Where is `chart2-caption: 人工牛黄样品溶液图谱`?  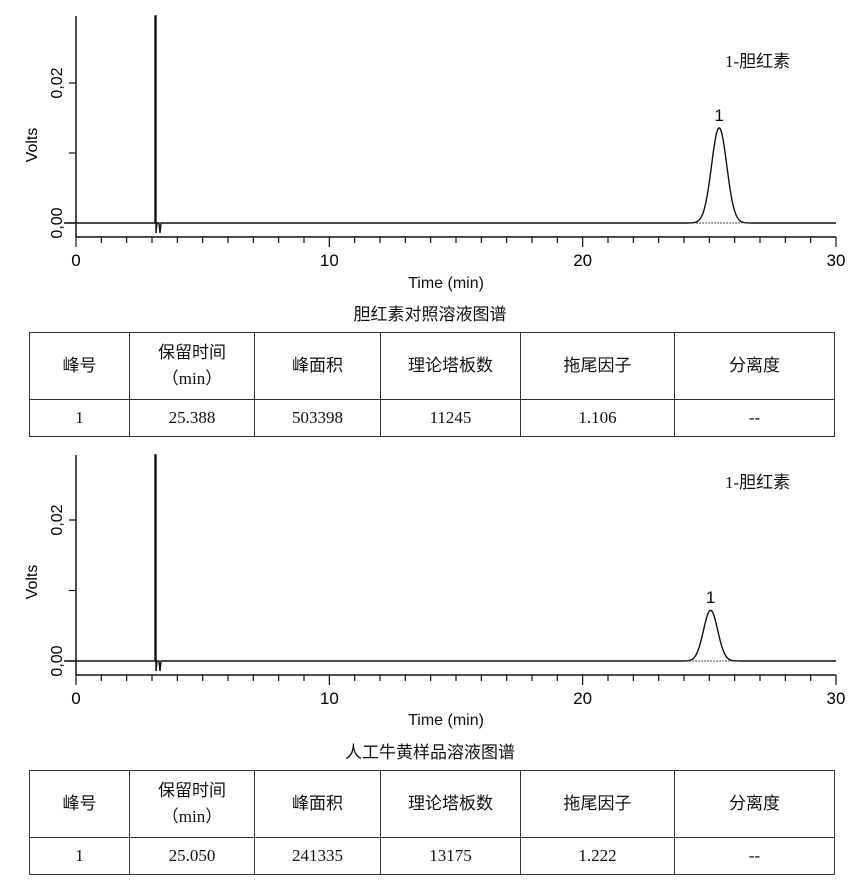 chart2-caption: 人工牛黄样品溶液图谱 is located at coordinates (430, 752).